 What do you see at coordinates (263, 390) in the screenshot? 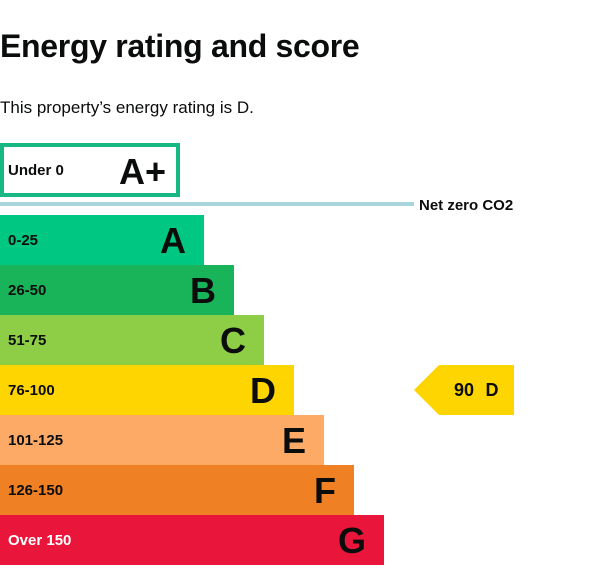
I see `band-d-letter: D` at bounding box center [263, 390].